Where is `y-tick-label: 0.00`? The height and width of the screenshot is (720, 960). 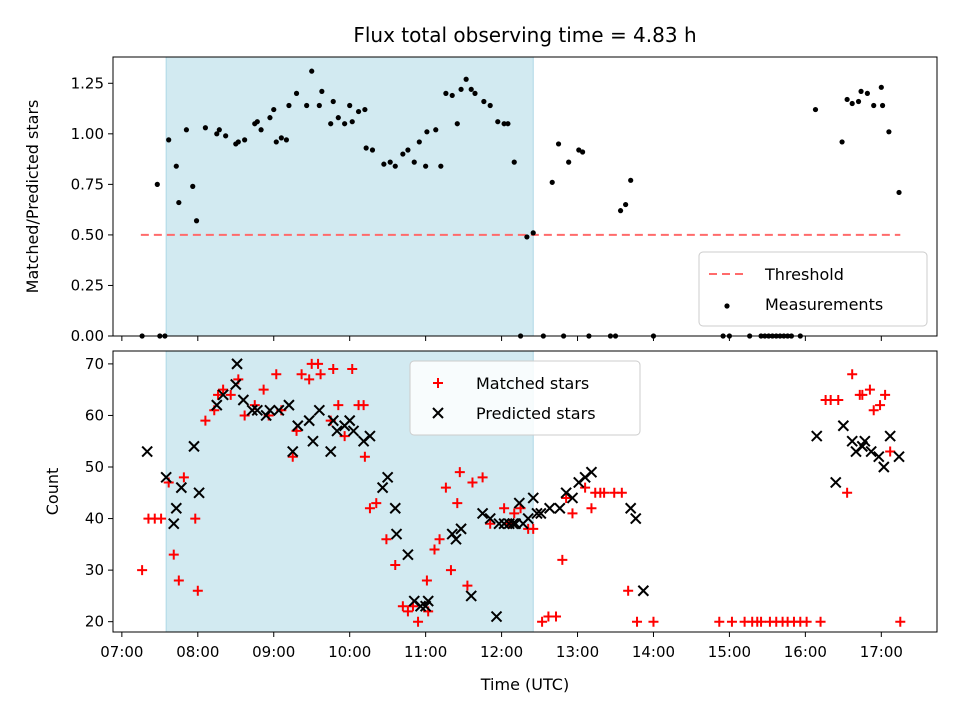 y-tick-label: 0.00 is located at coordinates (87, 336).